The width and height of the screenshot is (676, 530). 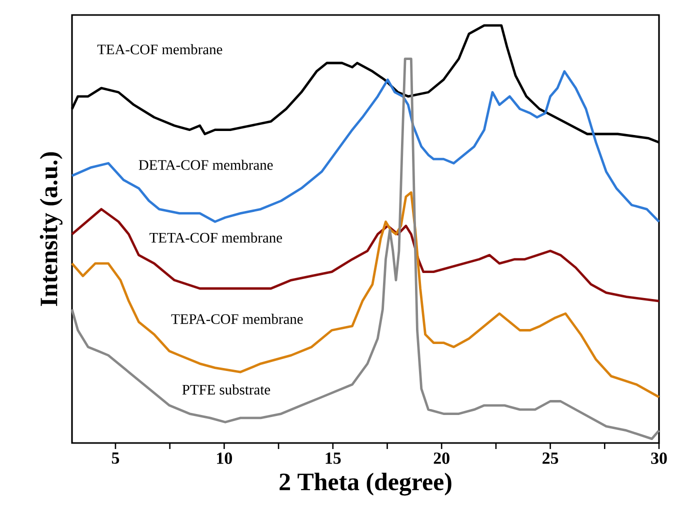 I want to click on series-label: PTFE substrate, so click(x=226, y=389).